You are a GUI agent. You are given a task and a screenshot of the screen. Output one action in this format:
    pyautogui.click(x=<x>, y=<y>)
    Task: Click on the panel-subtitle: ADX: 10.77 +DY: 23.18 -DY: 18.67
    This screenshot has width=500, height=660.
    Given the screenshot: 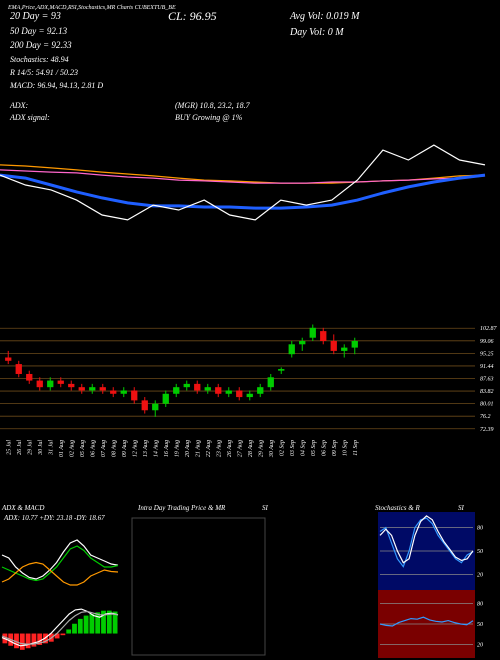 What is the action you would take?
    pyautogui.click(x=54, y=518)
    